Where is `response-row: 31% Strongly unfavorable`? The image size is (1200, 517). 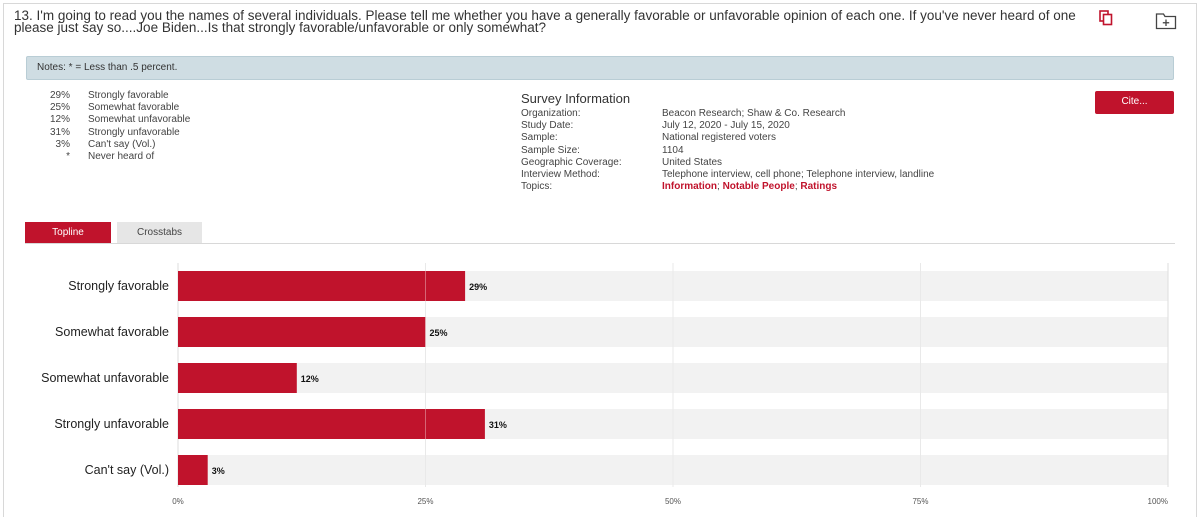
response-row: 31% Strongly unfavorable is located at coordinates (115, 133).